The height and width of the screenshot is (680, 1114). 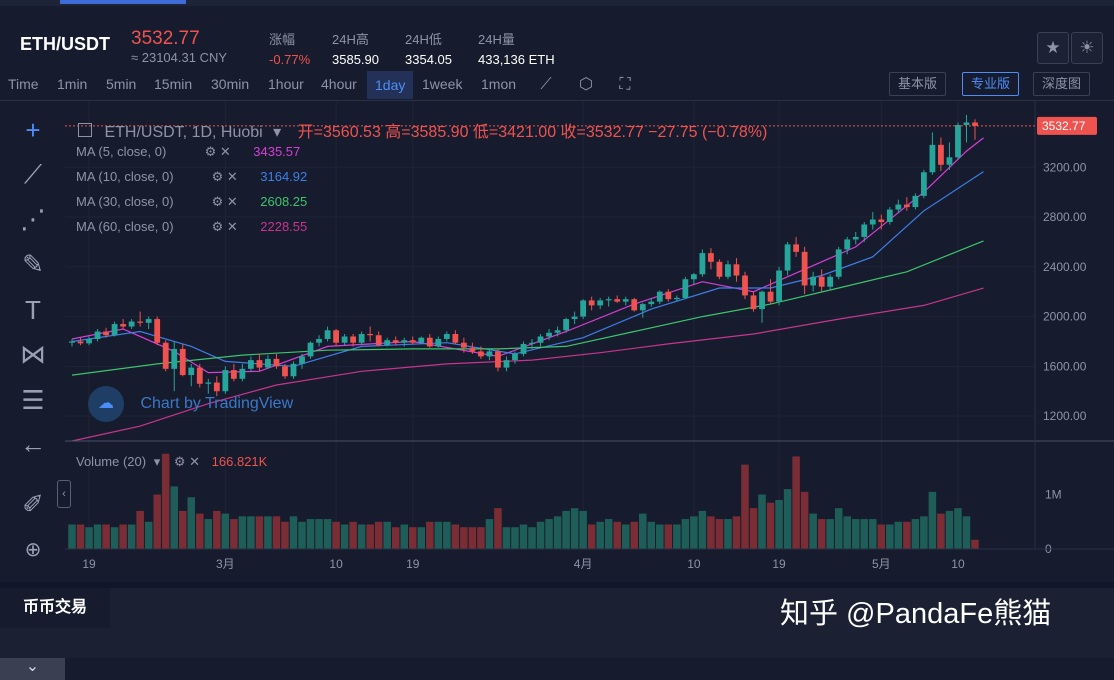 I want to click on zoom-in-icon: ⊕, so click(x=33, y=550).